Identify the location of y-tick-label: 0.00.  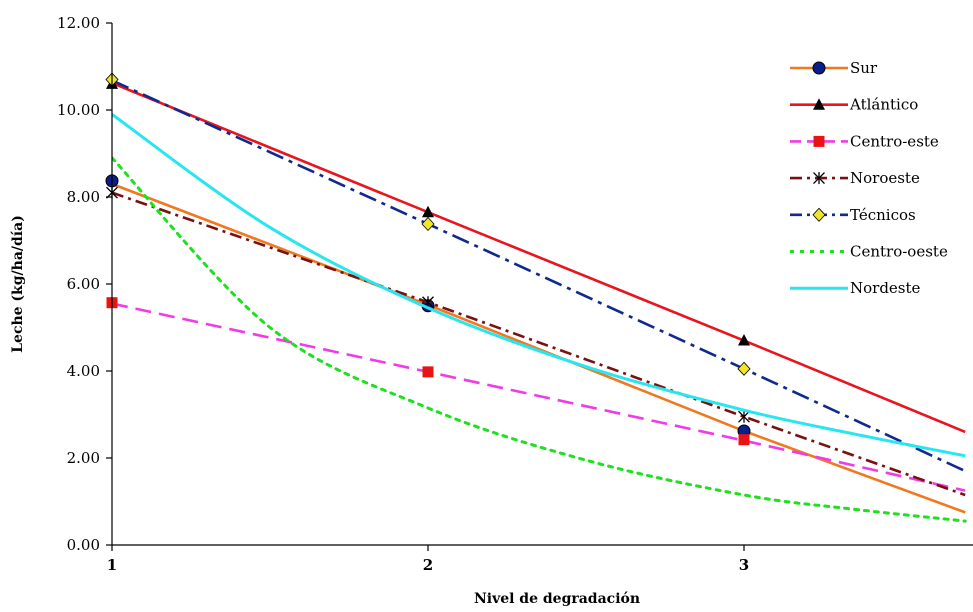
(83, 545).